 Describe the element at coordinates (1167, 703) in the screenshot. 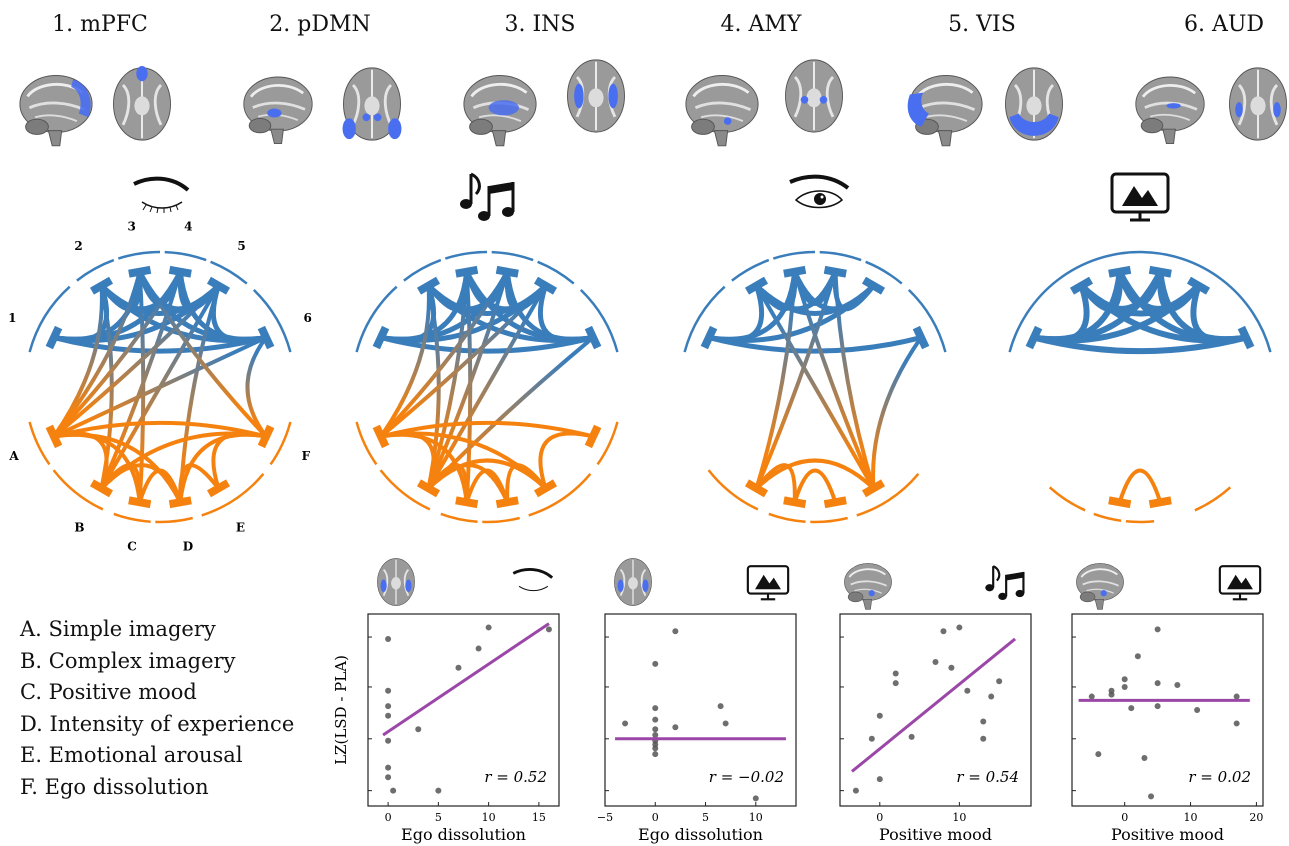

I see `scatter-plot-4: 0 10 20 r = 0.02 Positive mood` at that location.